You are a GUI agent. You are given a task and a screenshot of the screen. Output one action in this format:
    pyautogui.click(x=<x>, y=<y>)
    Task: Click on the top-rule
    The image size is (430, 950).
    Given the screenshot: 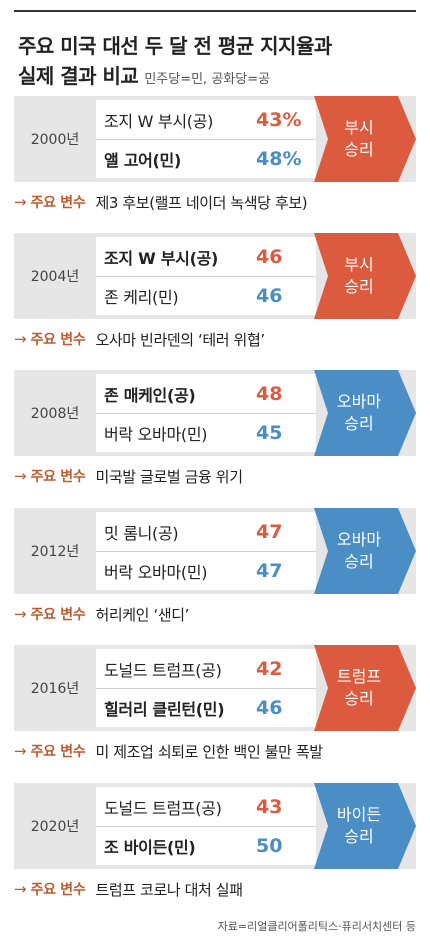 What is the action you would take?
    pyautogui.click(x=215, y=11)
    